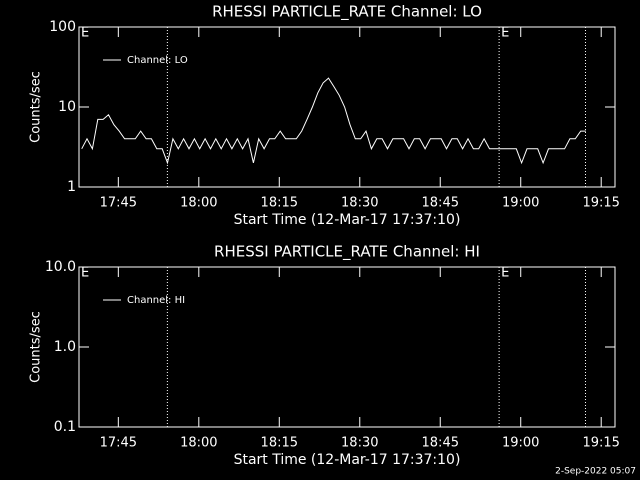  I want to click on y-tick-label: 10, so click(67, 107).